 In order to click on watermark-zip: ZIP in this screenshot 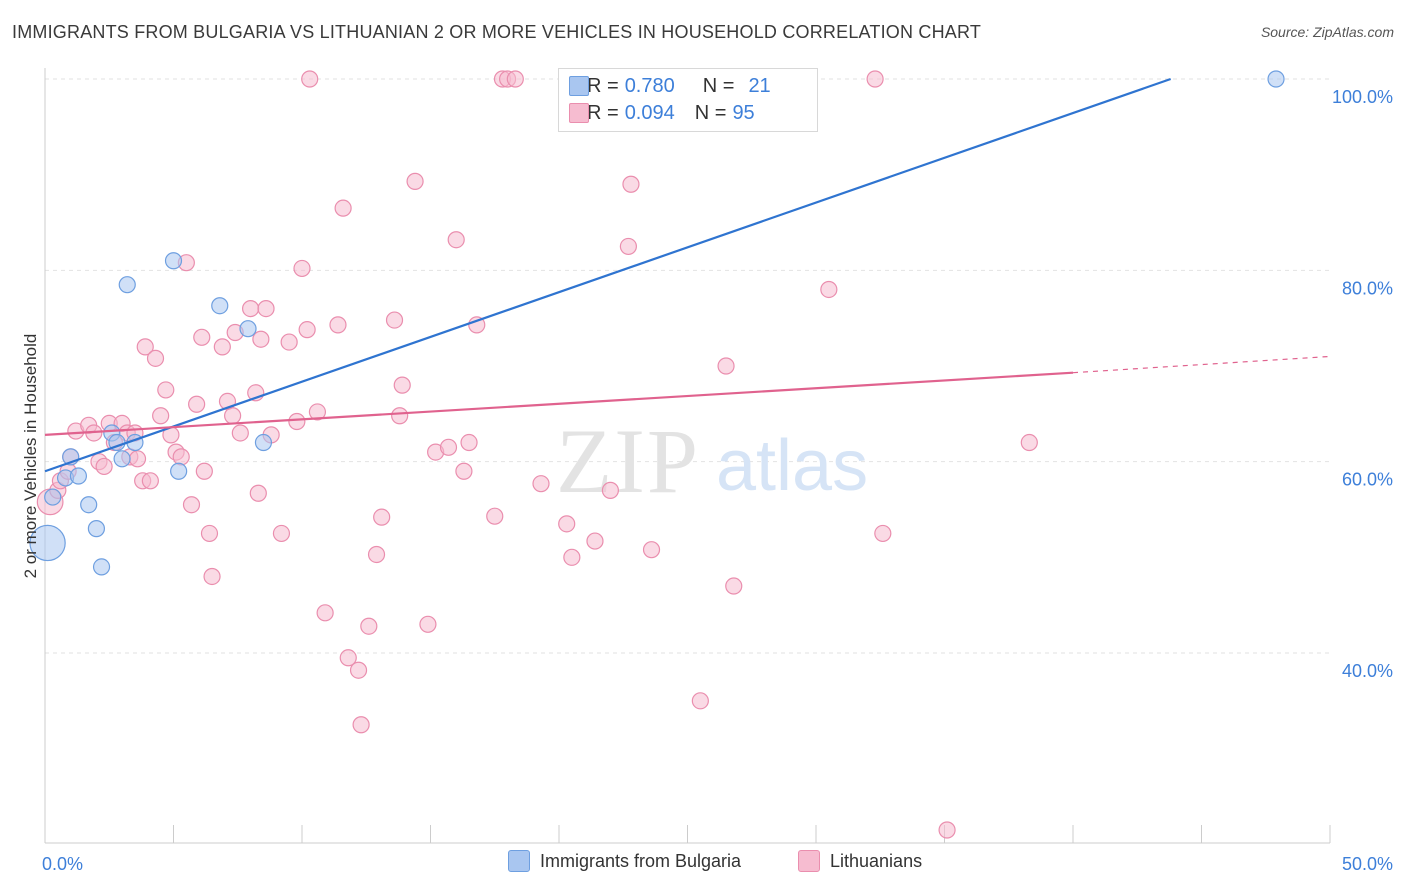, I will do `click(628, 461)`.